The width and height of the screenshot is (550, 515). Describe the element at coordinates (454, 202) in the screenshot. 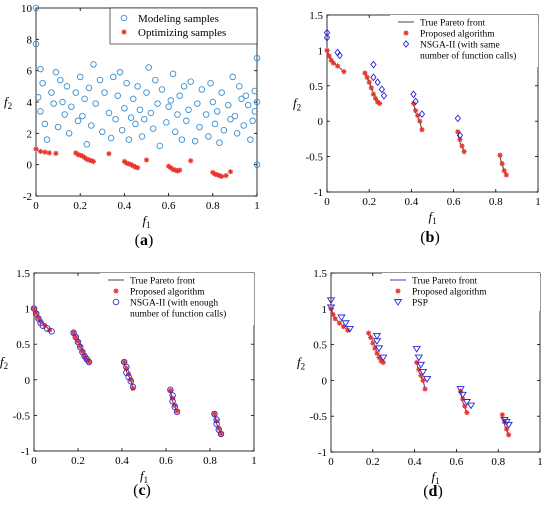

I see `x-tick-label: 0.6` at that location.